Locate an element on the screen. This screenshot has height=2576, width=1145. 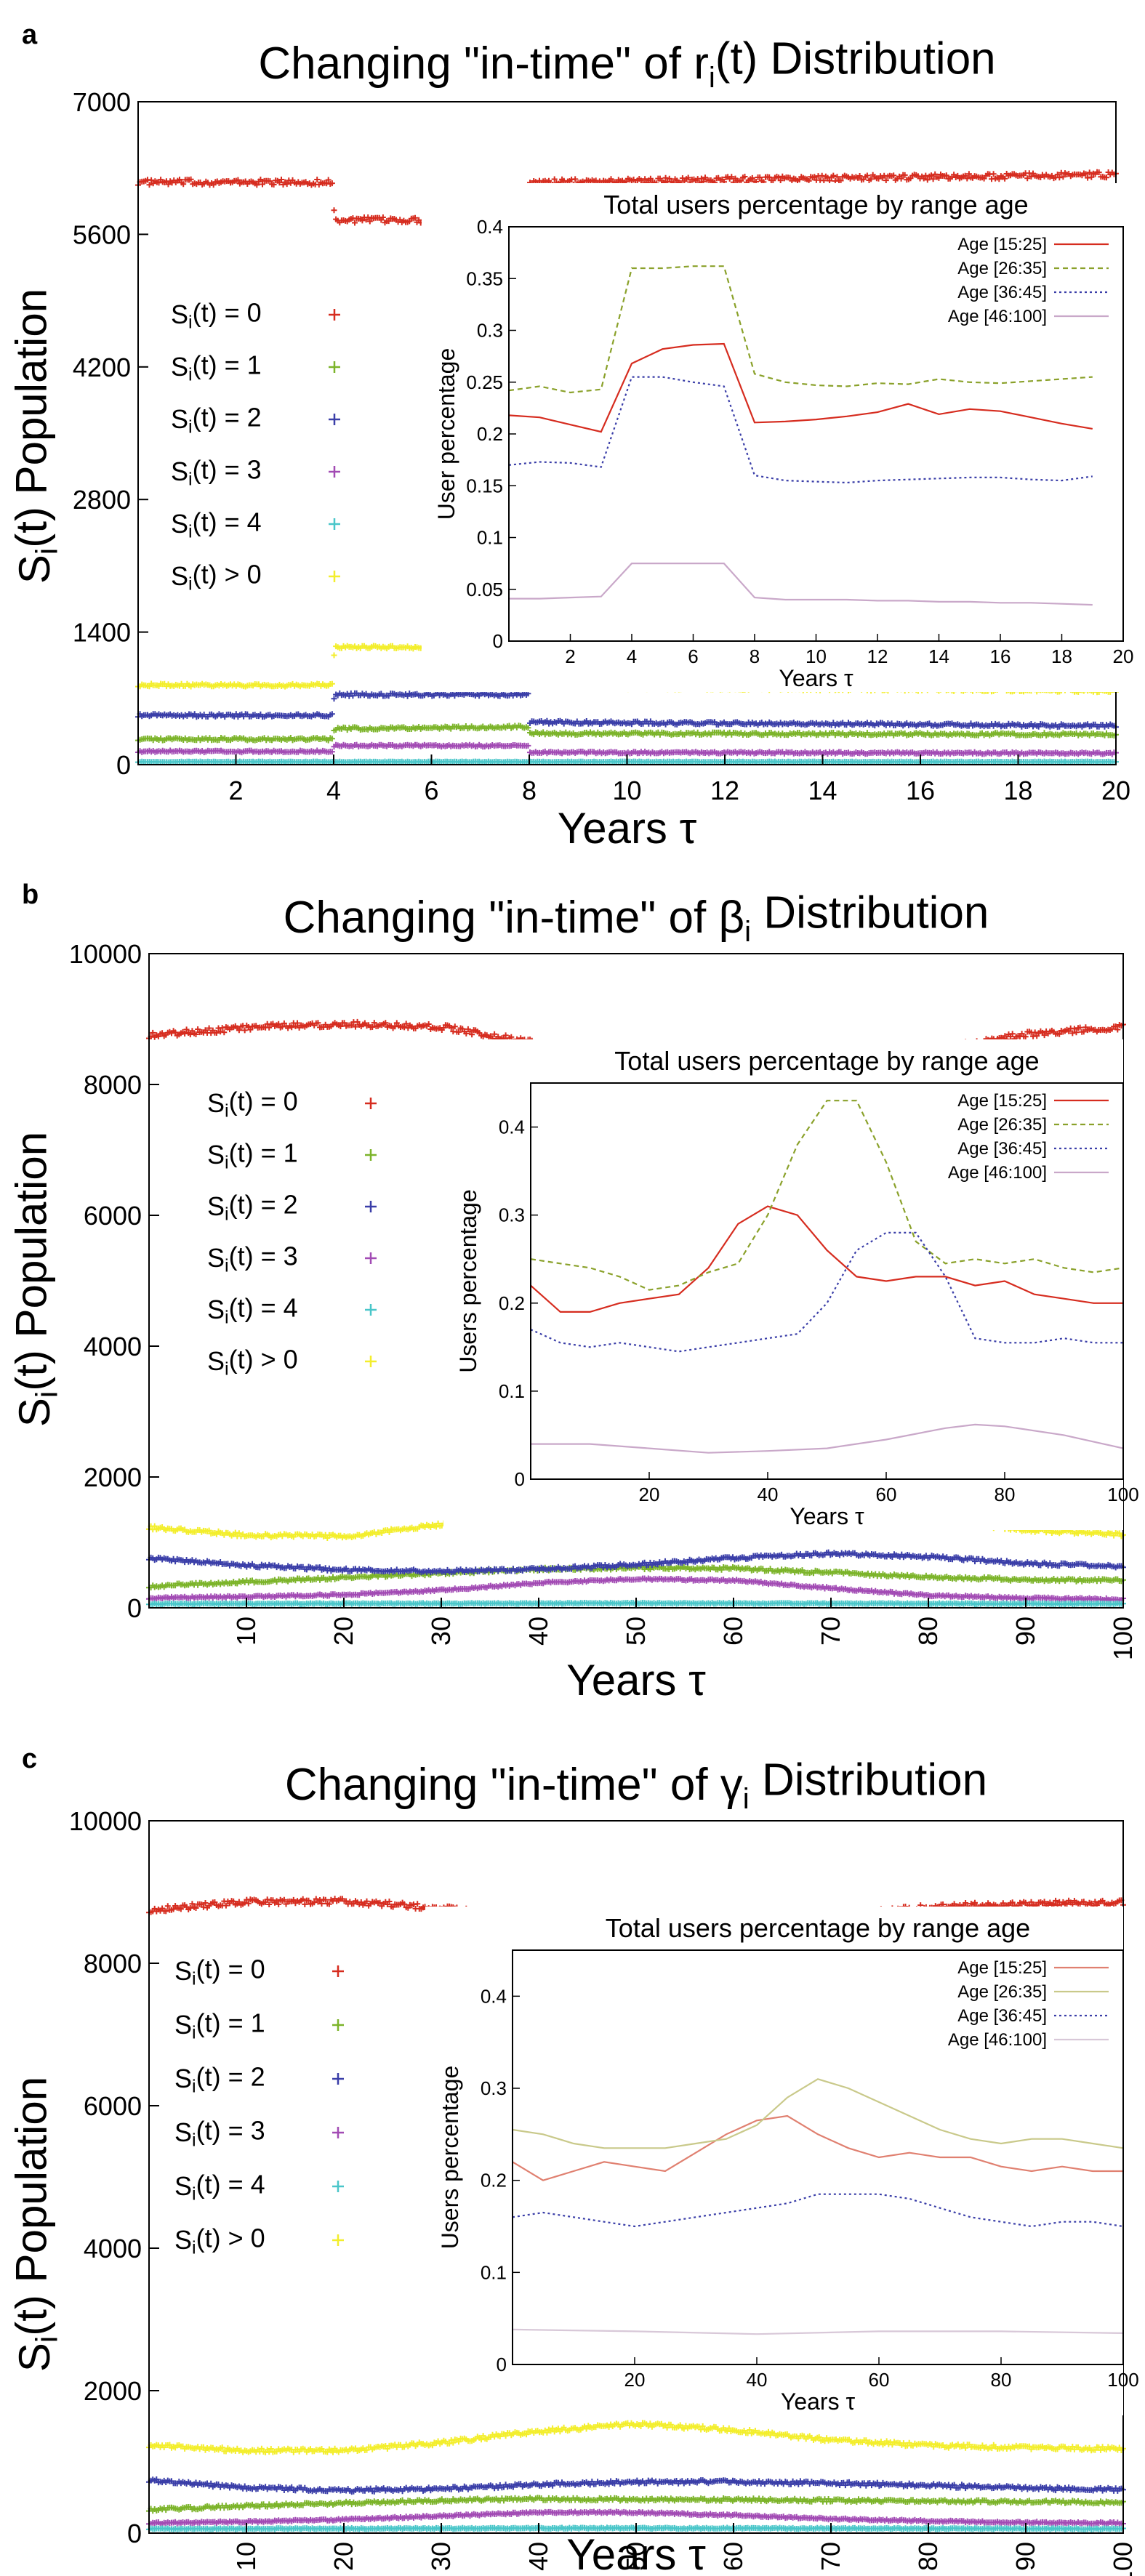
y-tick-label: 10000 is located at coordinates (105, 954).